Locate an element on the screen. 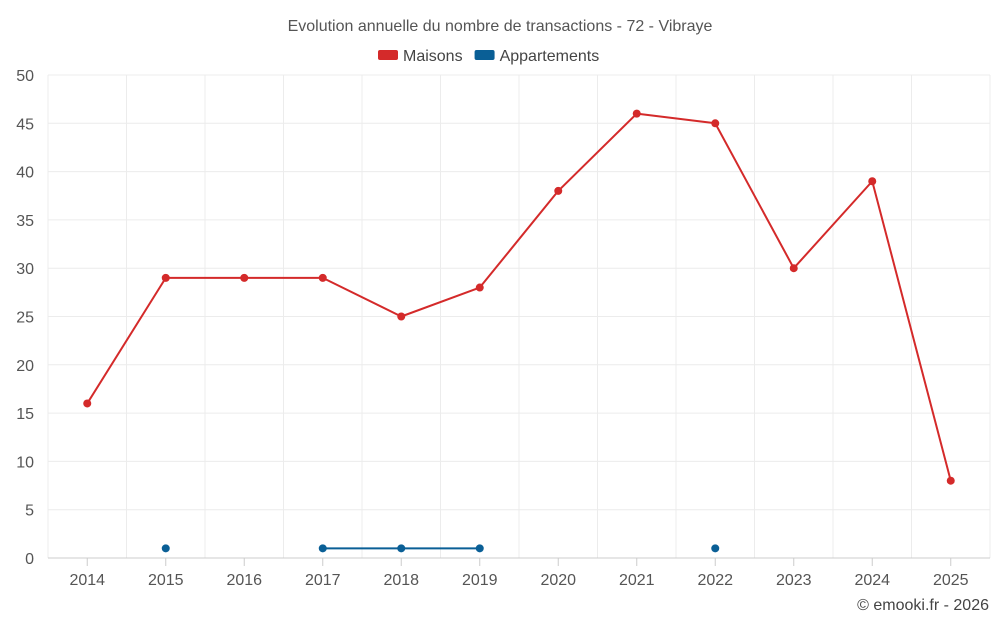 This screenshot has width=1000, height=630. chart-legend: Maisons Appartements is located at coordinates (488, 56).